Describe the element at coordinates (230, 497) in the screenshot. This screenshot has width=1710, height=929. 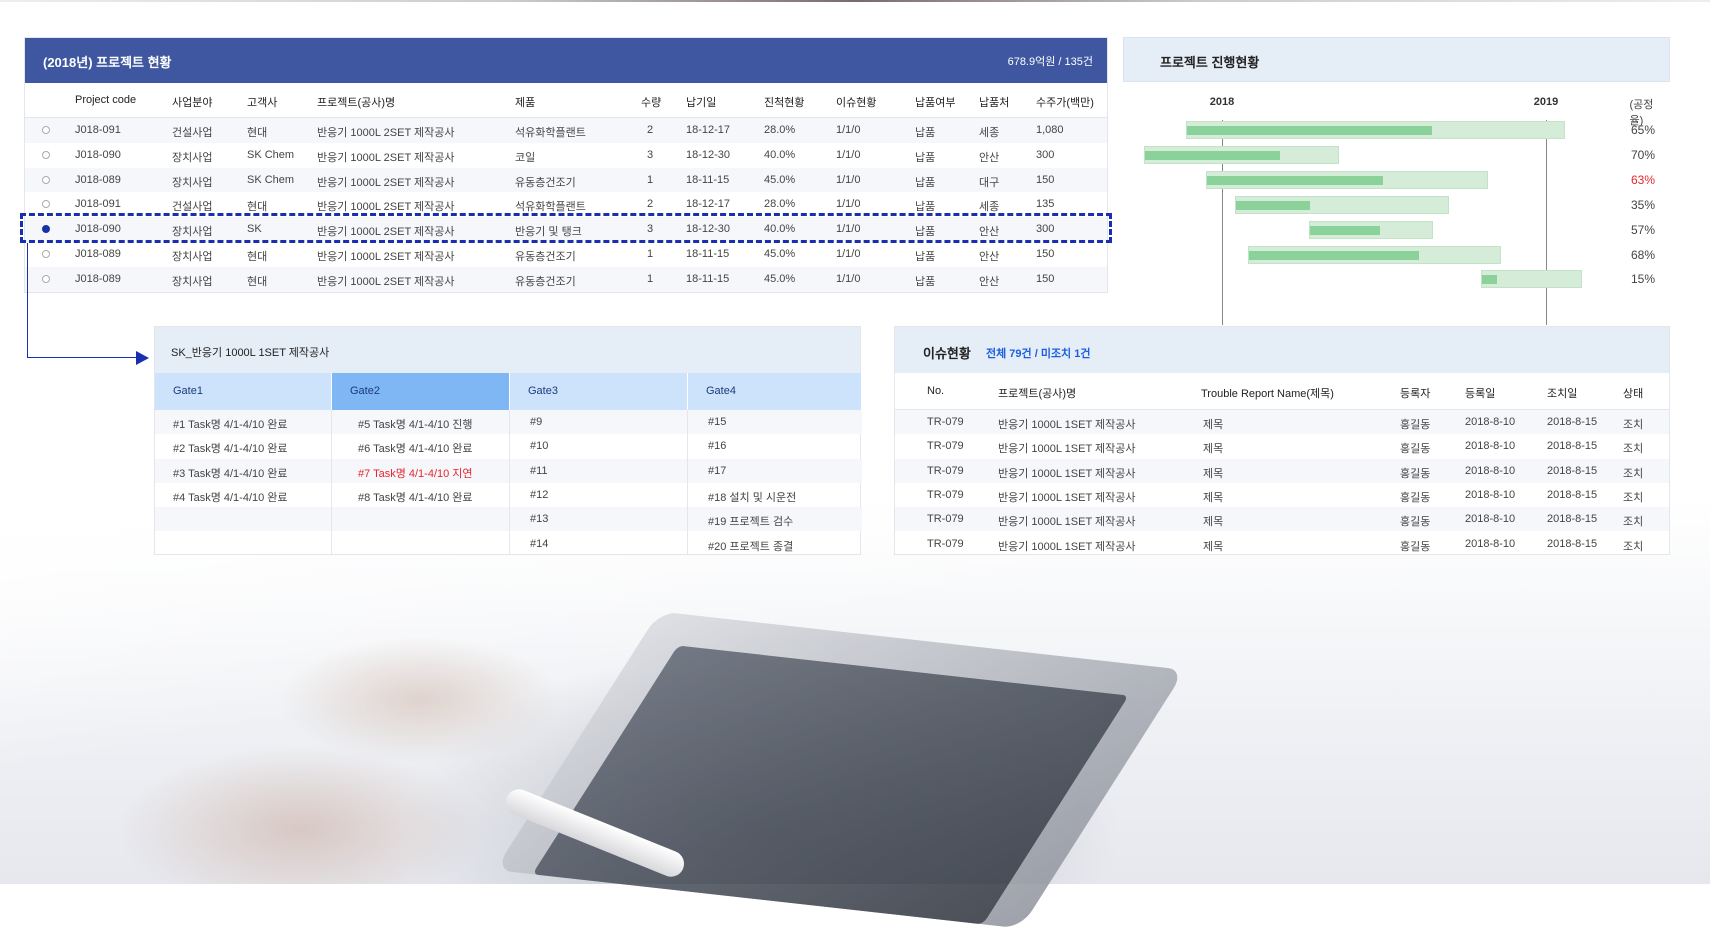
I see `gate-task: #4 Task명 4/1-4/10 완료` at that location.